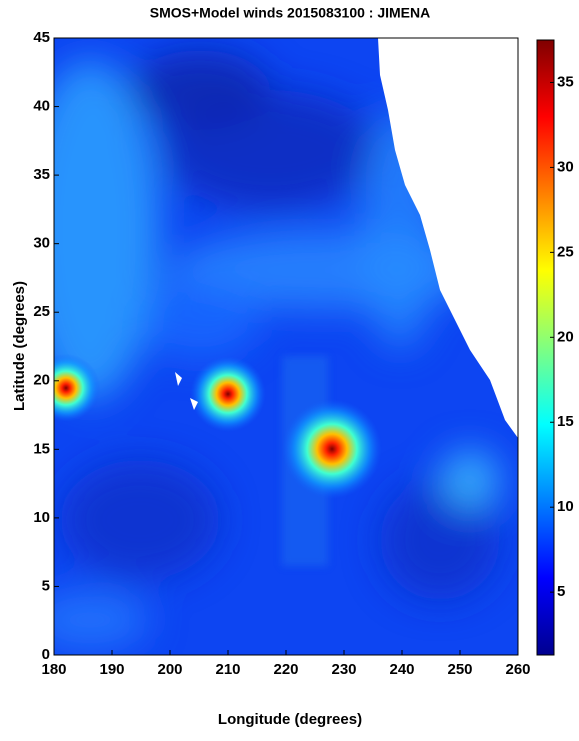  I want to click on colorbar-tick-label: 15, so click(565, 421).